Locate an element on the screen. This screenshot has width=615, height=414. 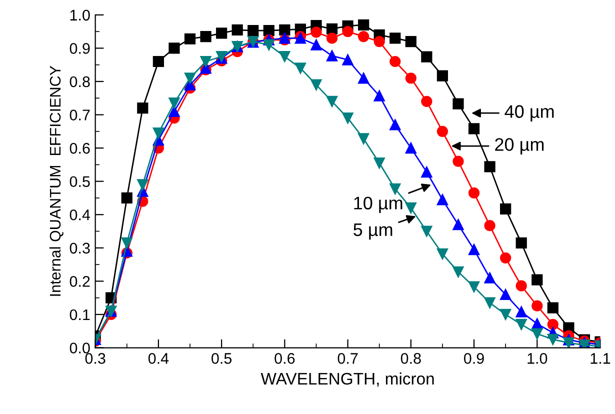
annotation: 20 µm is located at coordinates (519, 146).